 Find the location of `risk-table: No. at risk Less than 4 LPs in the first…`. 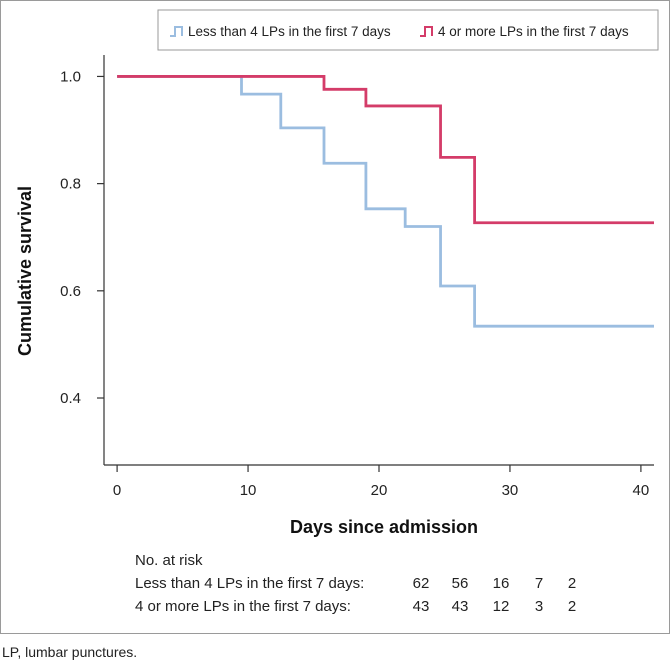

risk-table: No. at risk Less than 4 LPs in the first… is located at coordinates (355, 583).